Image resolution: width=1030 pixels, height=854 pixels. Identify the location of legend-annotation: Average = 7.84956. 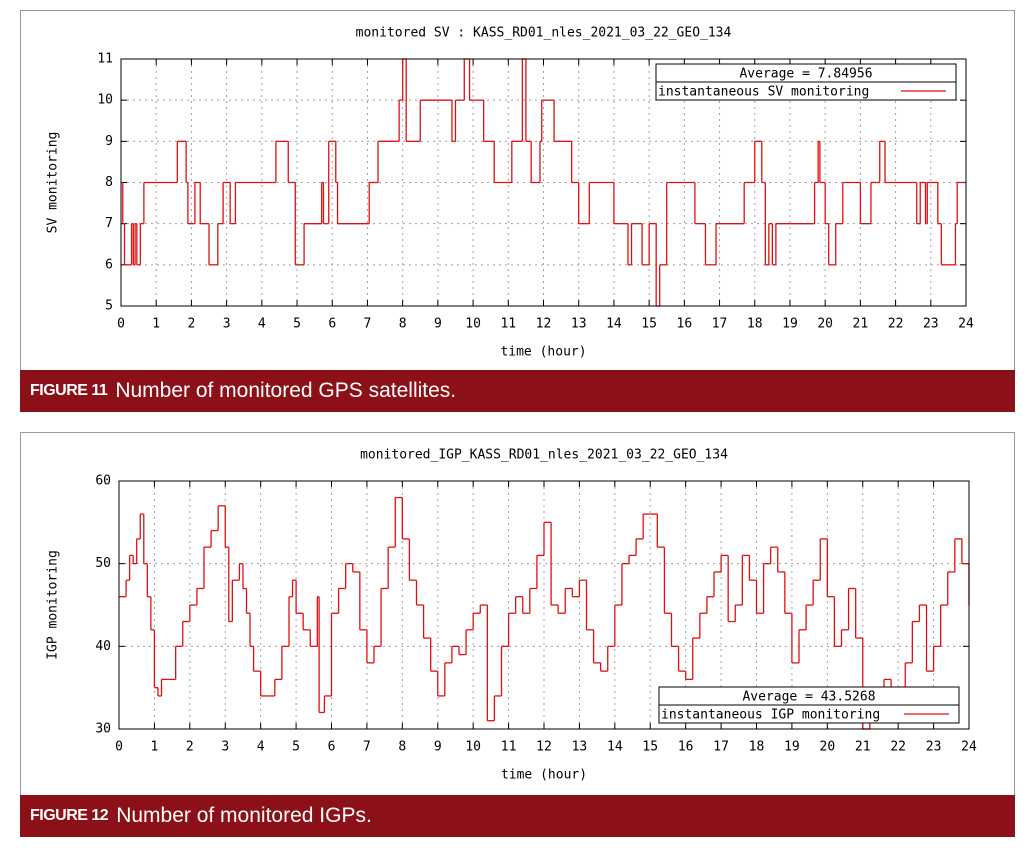
(805, 74).